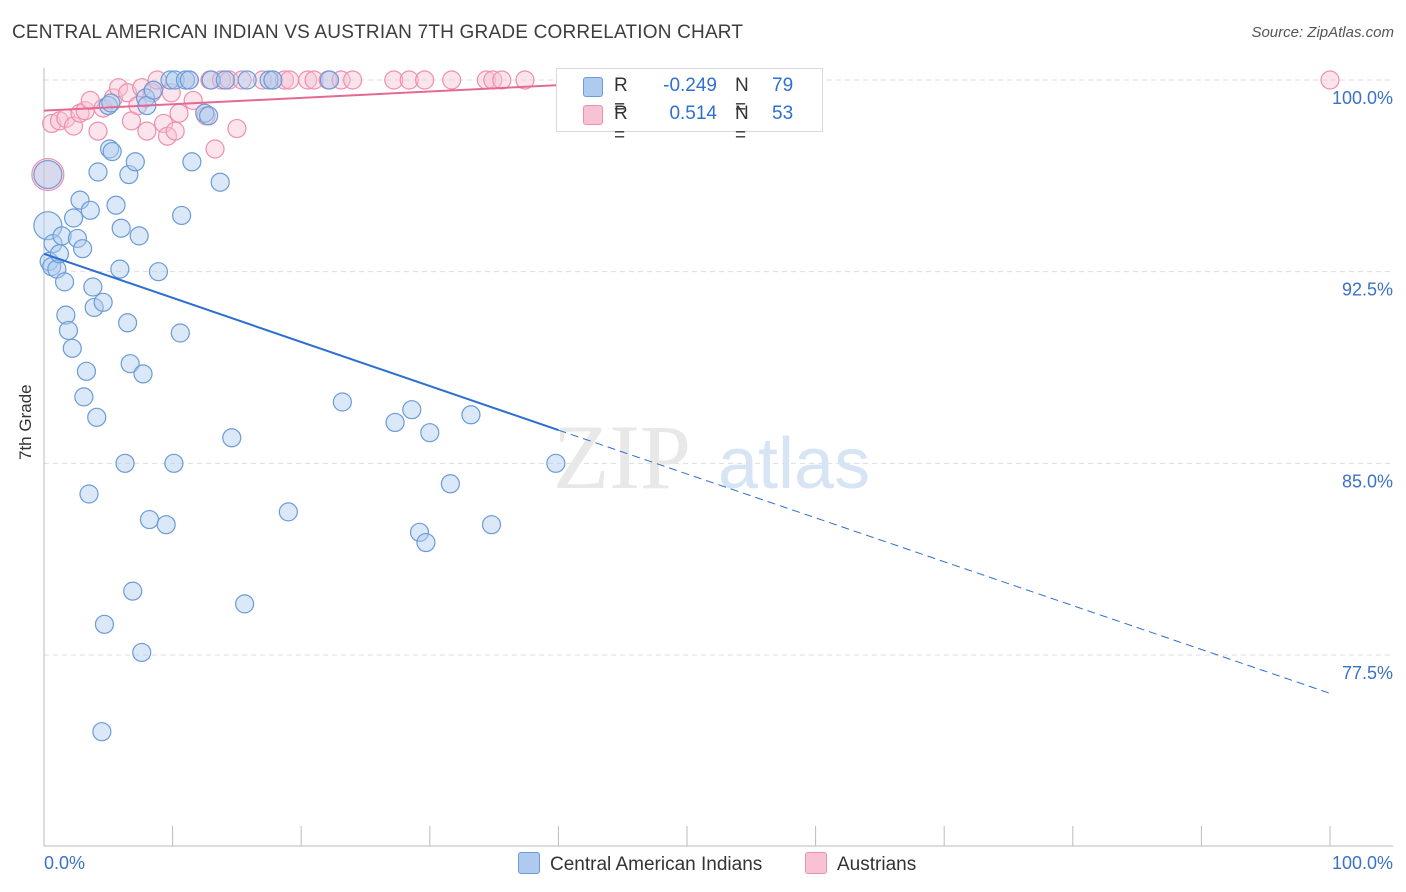  I want to click on watermark-atlas: atlas, so click(794, 464).